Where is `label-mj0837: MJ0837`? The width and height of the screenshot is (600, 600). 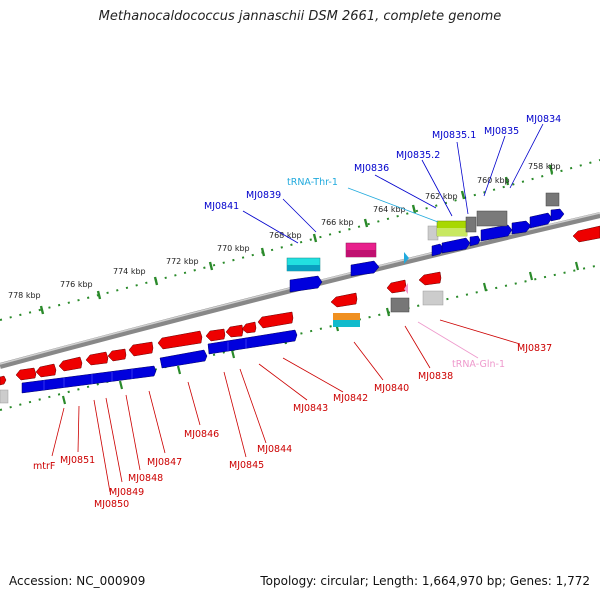
label-mj0837: MJ0837 is located at coordinates (534, 348).